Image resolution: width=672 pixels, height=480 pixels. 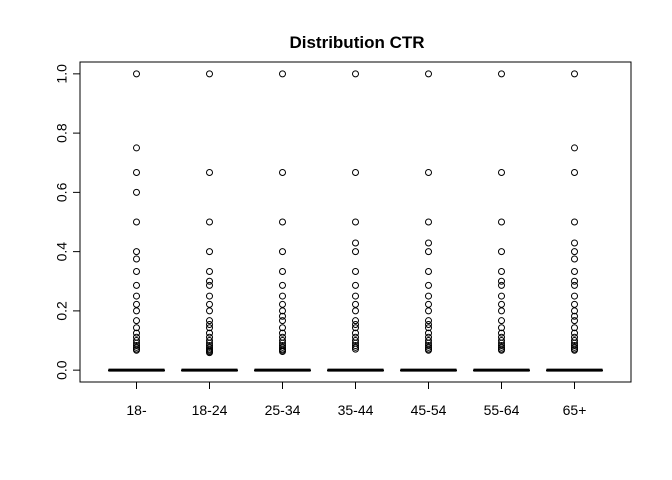 I want to click on y-tick-label: 0.0, so click(x=62, y=370).